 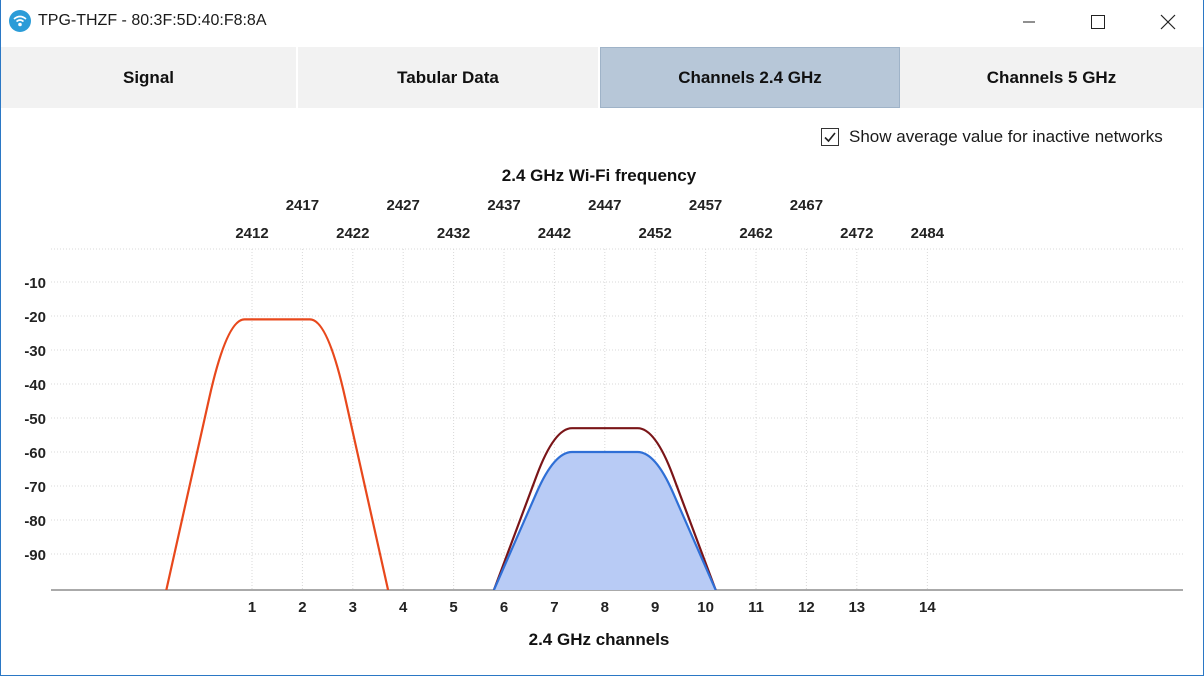 What do you see at coordinates (35, 453) in the screenshot?
I see `y-tick-label: -60` at bounding box center [35, 453].